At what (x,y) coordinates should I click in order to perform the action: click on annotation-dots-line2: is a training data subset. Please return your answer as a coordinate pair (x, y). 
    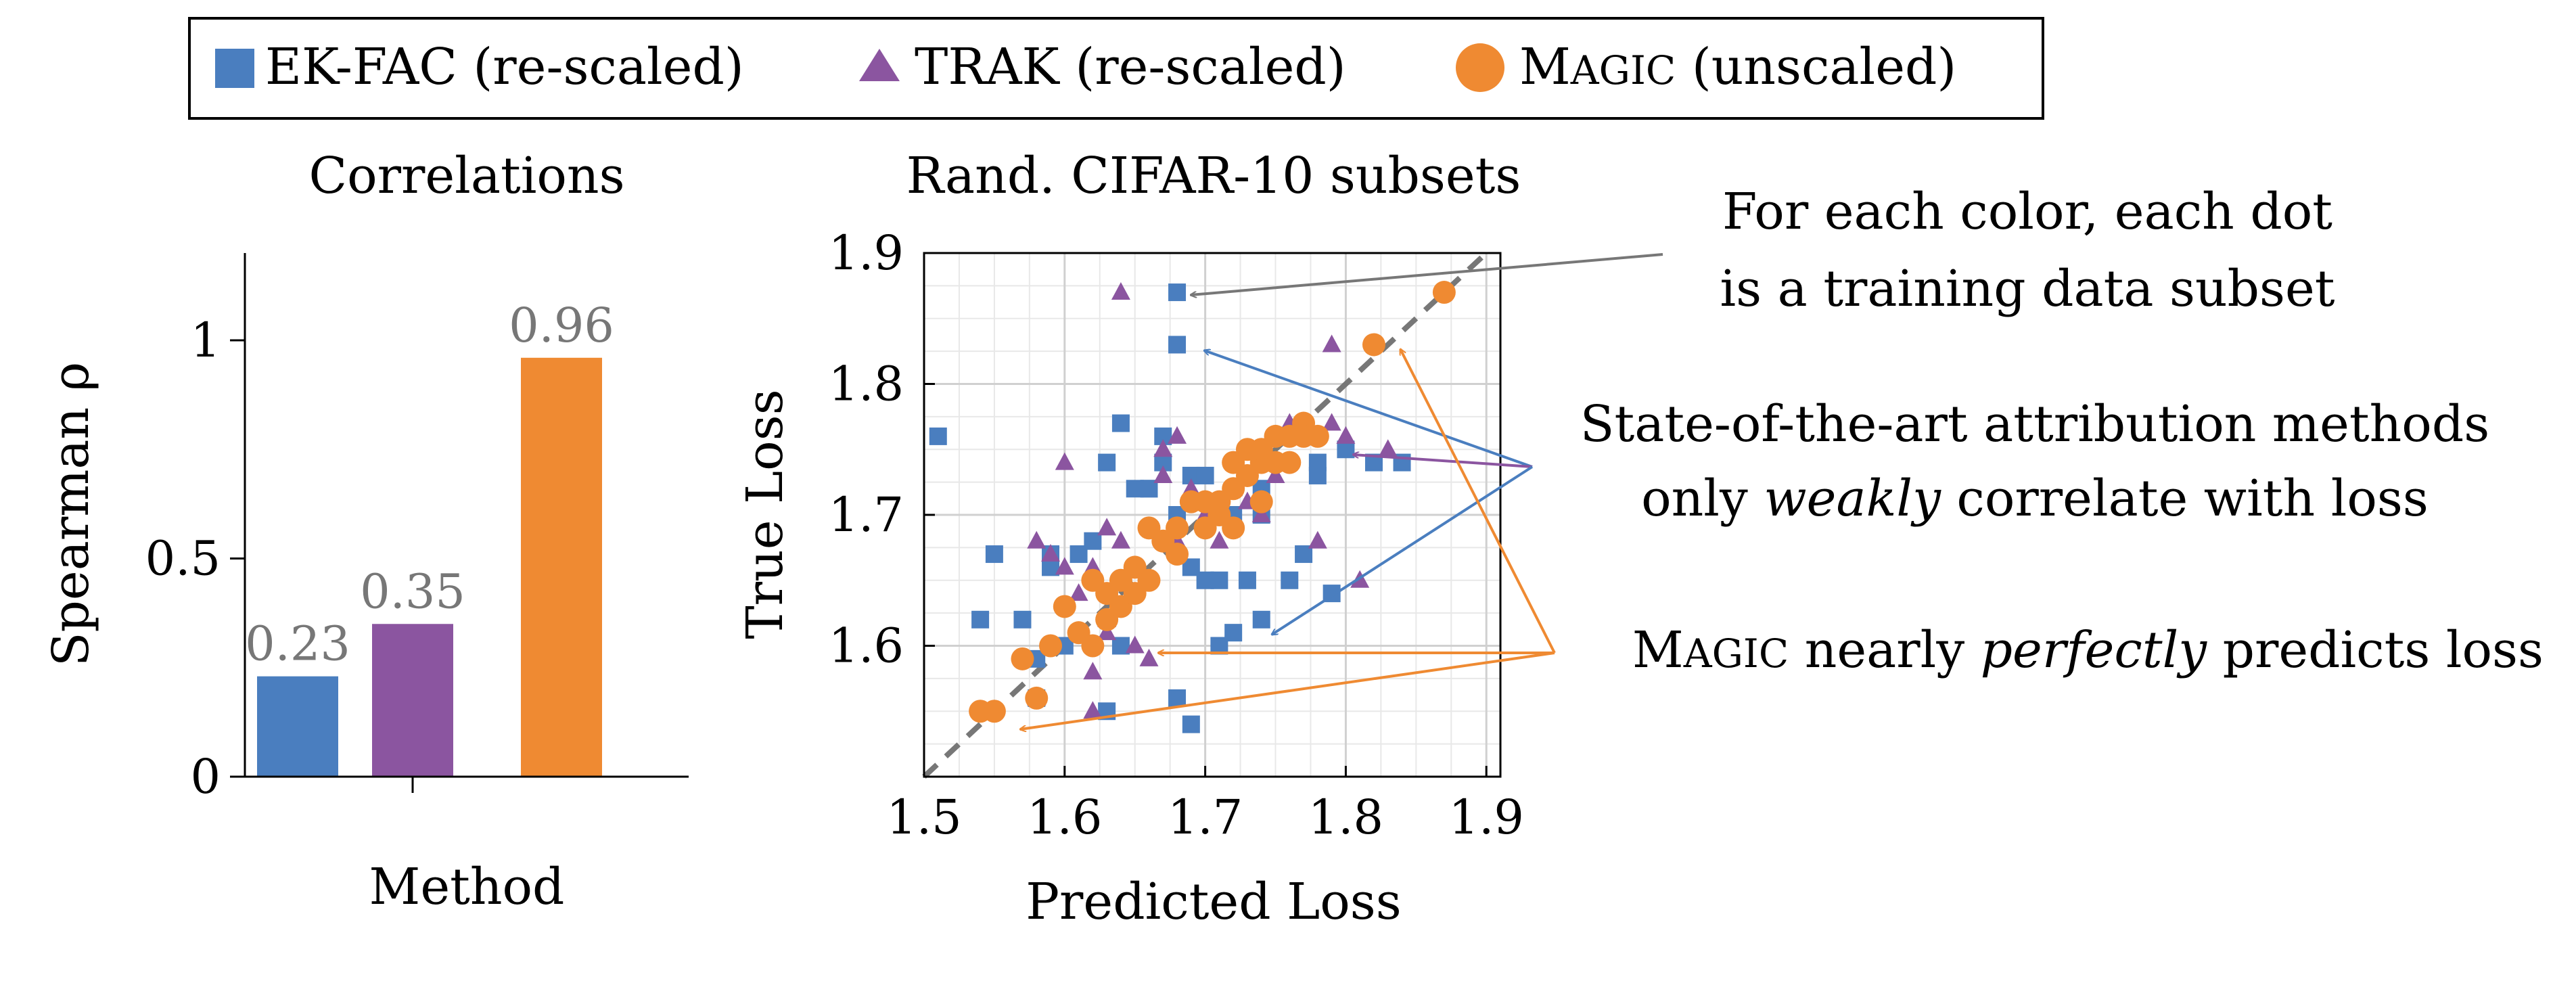
    Looking at the image, I should click on (2027, 289).